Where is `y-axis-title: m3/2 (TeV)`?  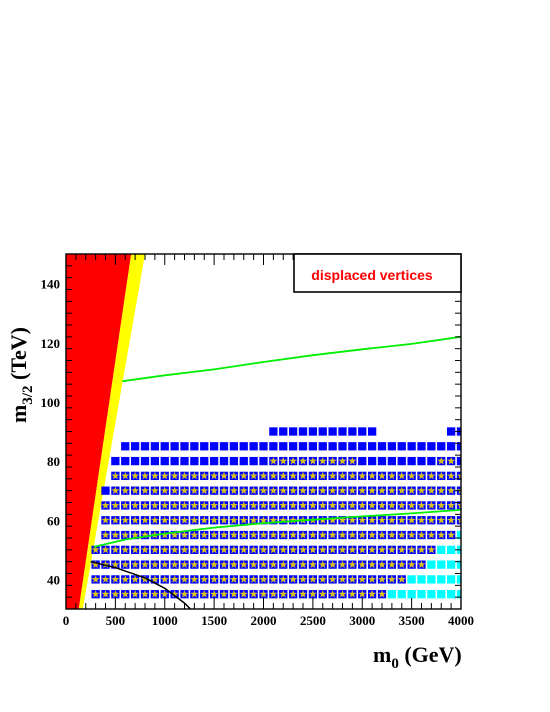 y-axis-title: m3/2 (TeV) is located at coordinates (21, 375).